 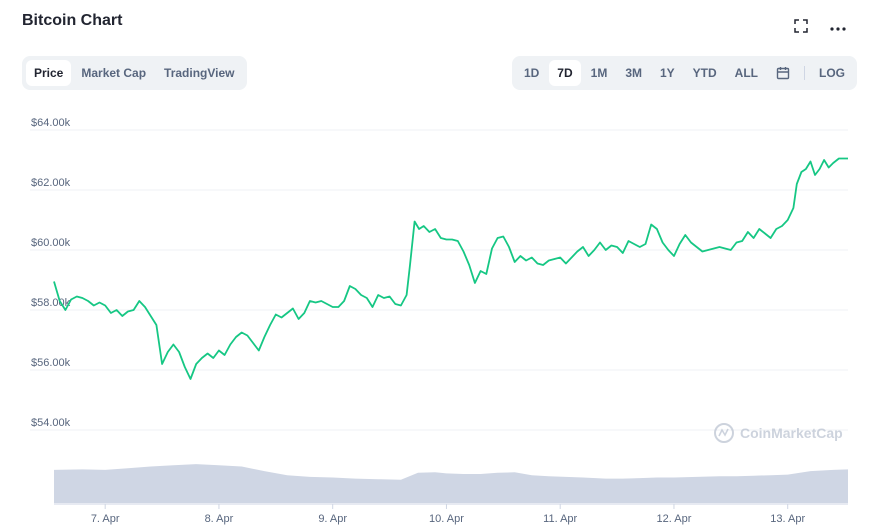 I want to click on watermark: CoinMarketCap, so click(x=778, y=433).